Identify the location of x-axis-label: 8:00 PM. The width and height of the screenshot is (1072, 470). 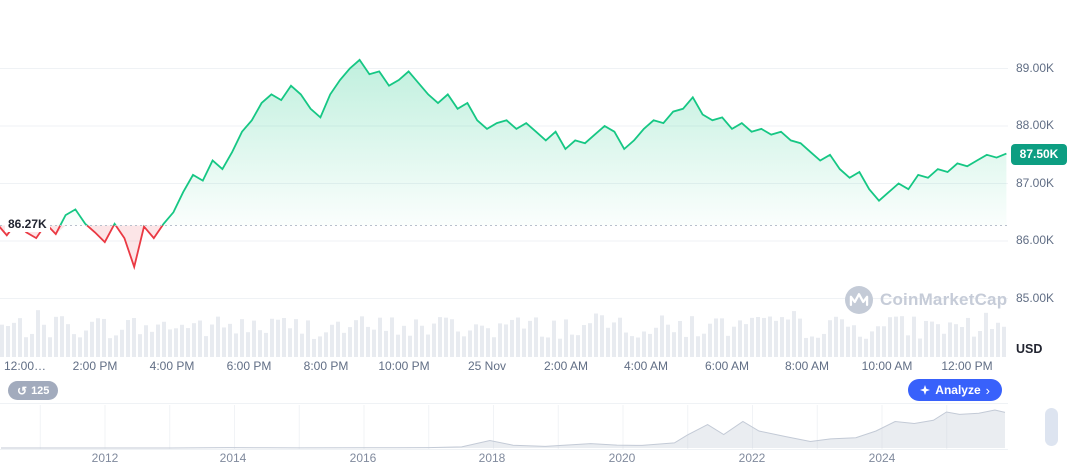
(326, 366).